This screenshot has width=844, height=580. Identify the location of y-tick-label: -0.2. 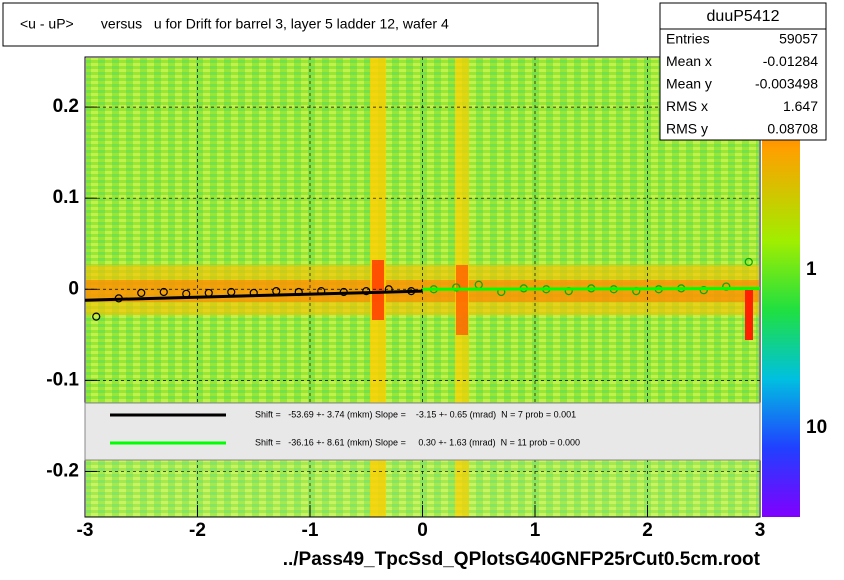
(62, 470).